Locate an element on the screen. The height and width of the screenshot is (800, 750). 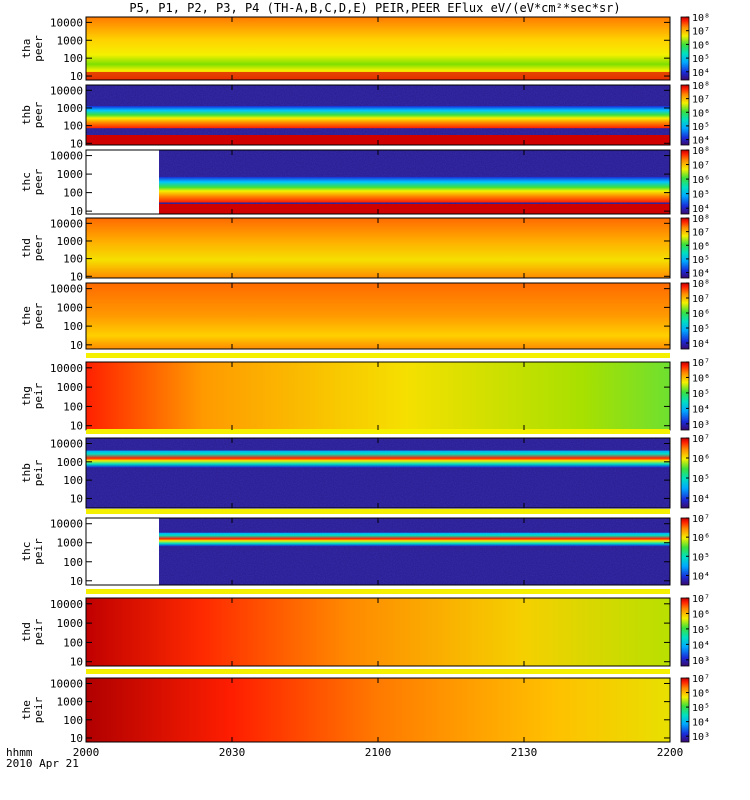
panel-label-probe: thd is located at coordinates (26, 248).